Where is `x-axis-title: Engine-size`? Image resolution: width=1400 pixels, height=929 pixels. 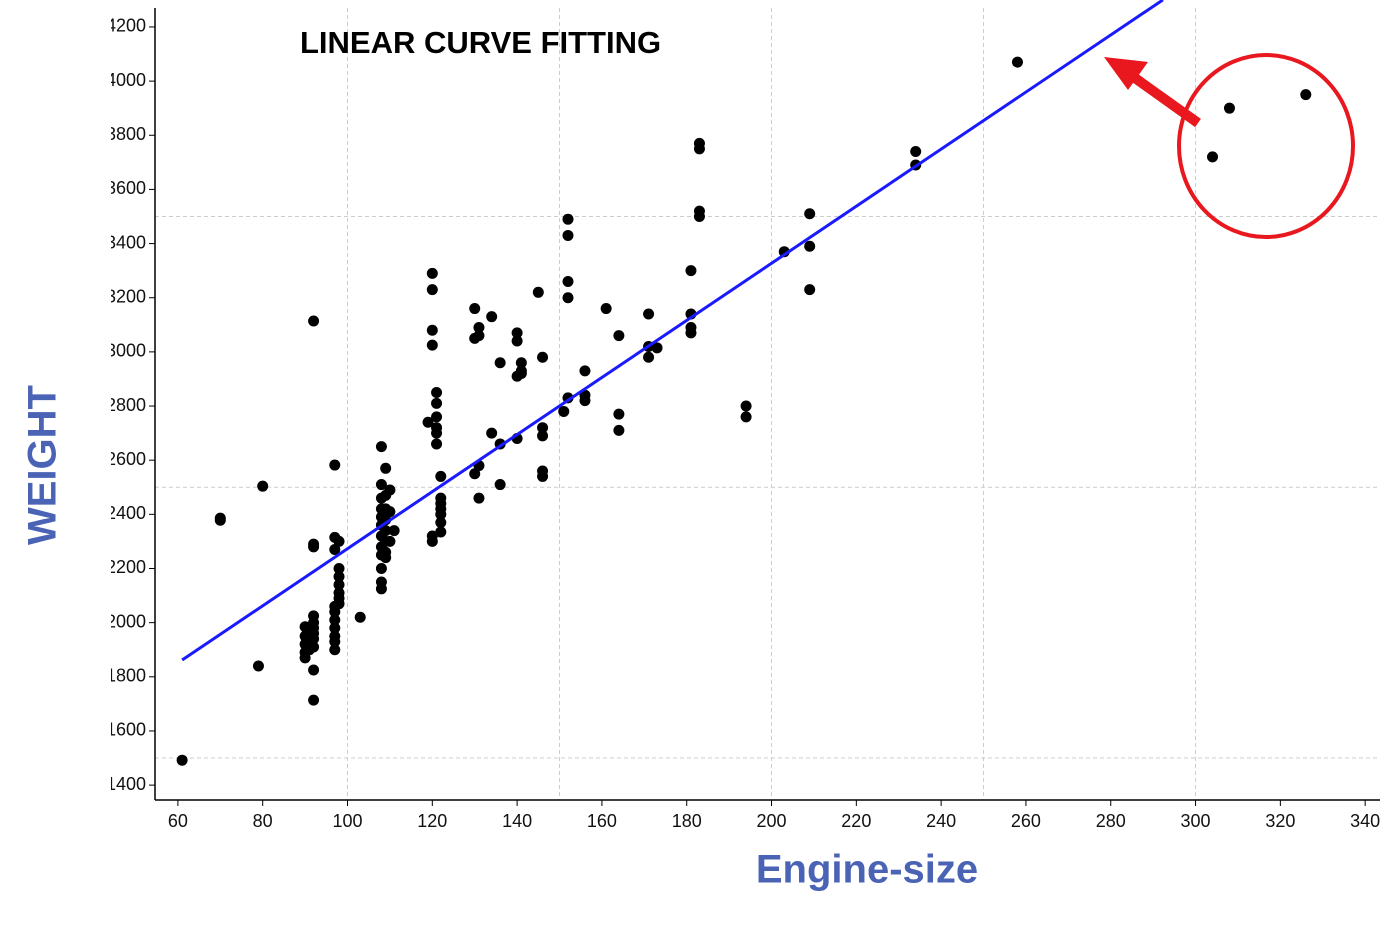
x-axis-title: Engine-size is located at coordinates (867, 870).